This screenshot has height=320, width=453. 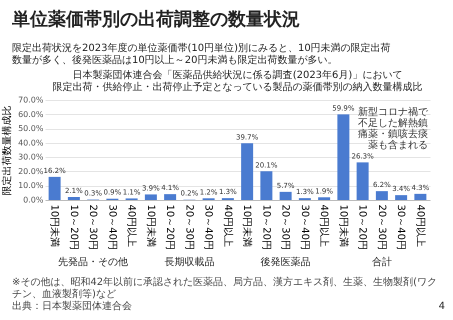 What do you see at coordinates (189, 262) in the screenshot?
I see `text: 長期収載品` at bounding box center [189, 262].